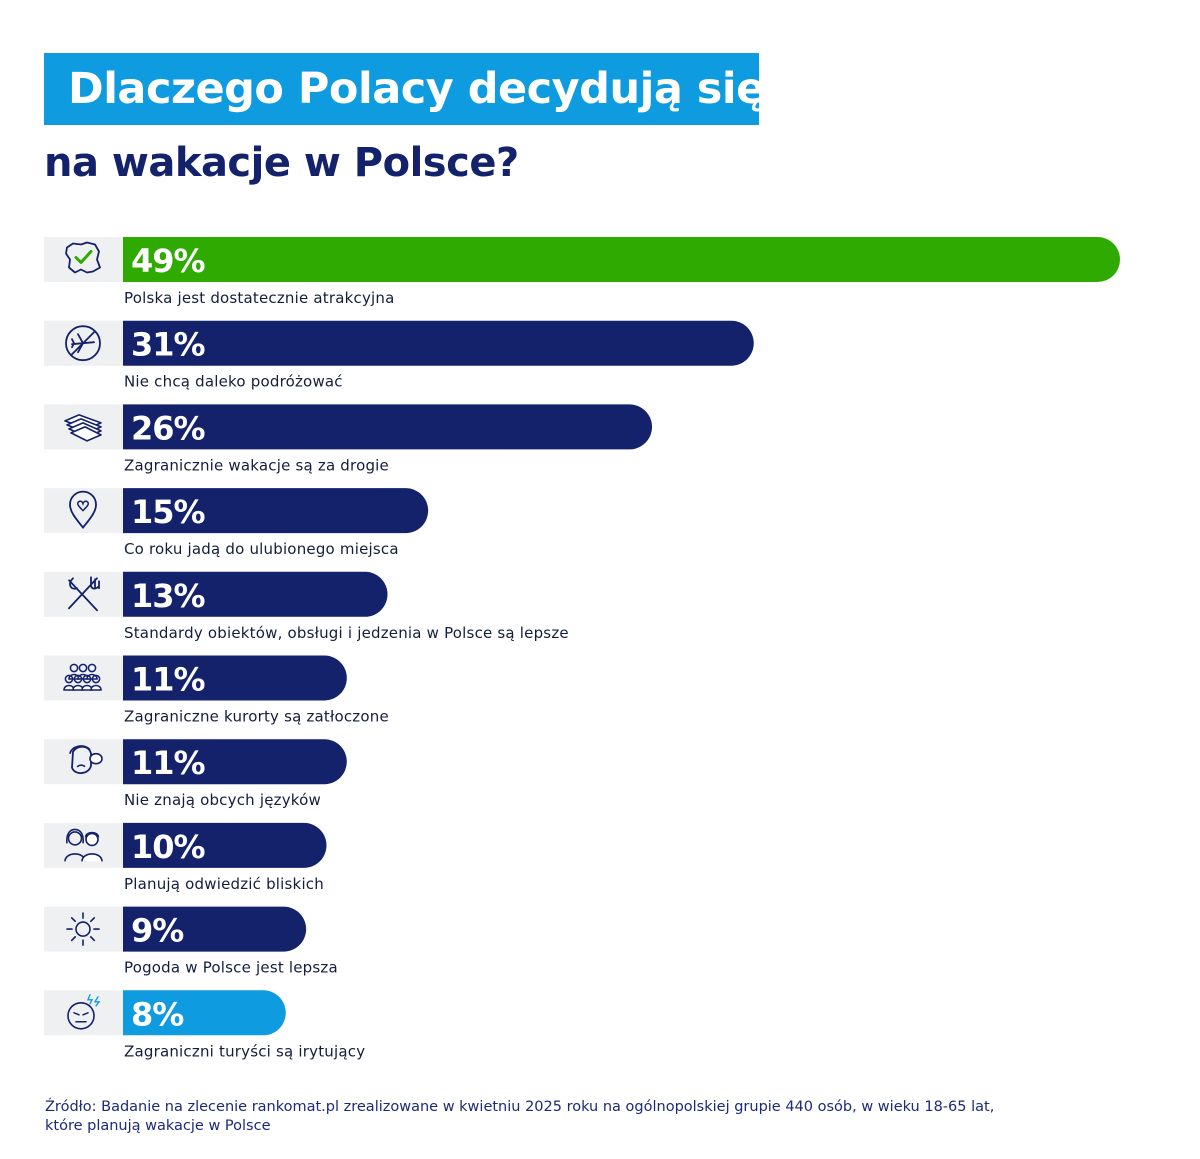 This screenshot has height=1159, width=1200. I want to click on title-band, so click(401, 89).